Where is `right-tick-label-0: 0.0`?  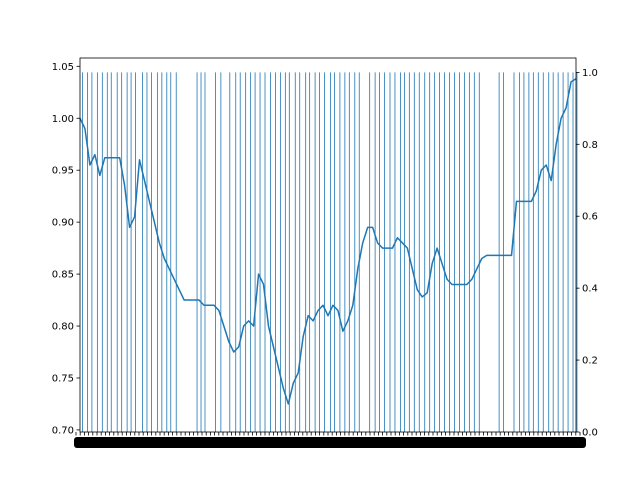
right-tick-label-0: 0.0 is located at coordinates (590, 433).